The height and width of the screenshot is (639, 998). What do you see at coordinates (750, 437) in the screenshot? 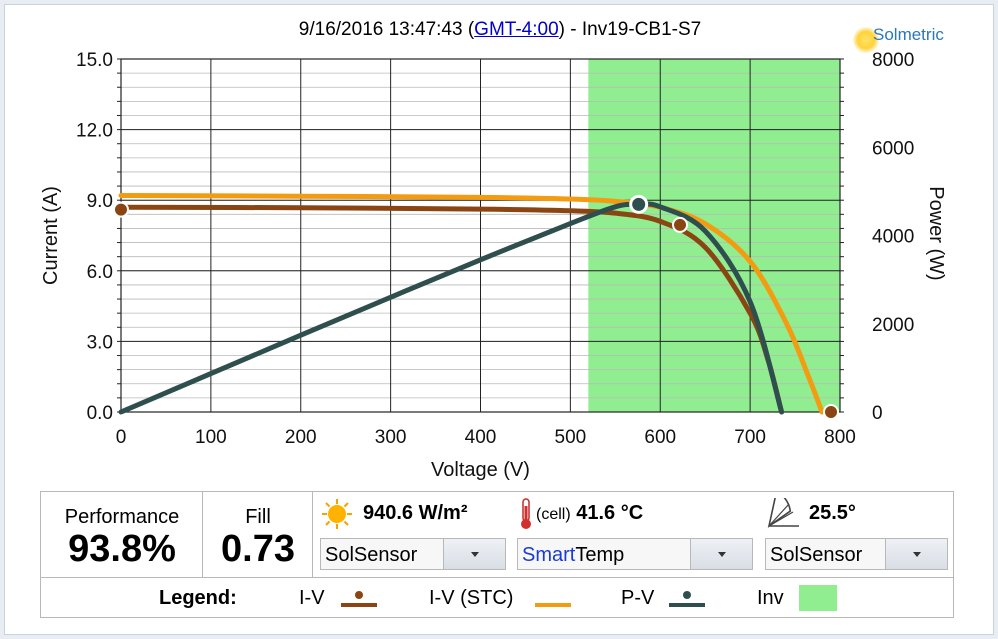
I see `x-tick-label: 700` at bounding box center [750, 437].